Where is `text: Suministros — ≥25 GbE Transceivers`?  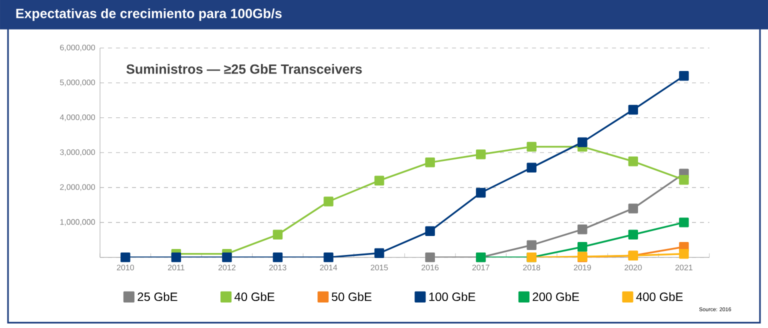
text: Suministros — ≥25 GbE Transceivers is located at coordinates (244, 69).